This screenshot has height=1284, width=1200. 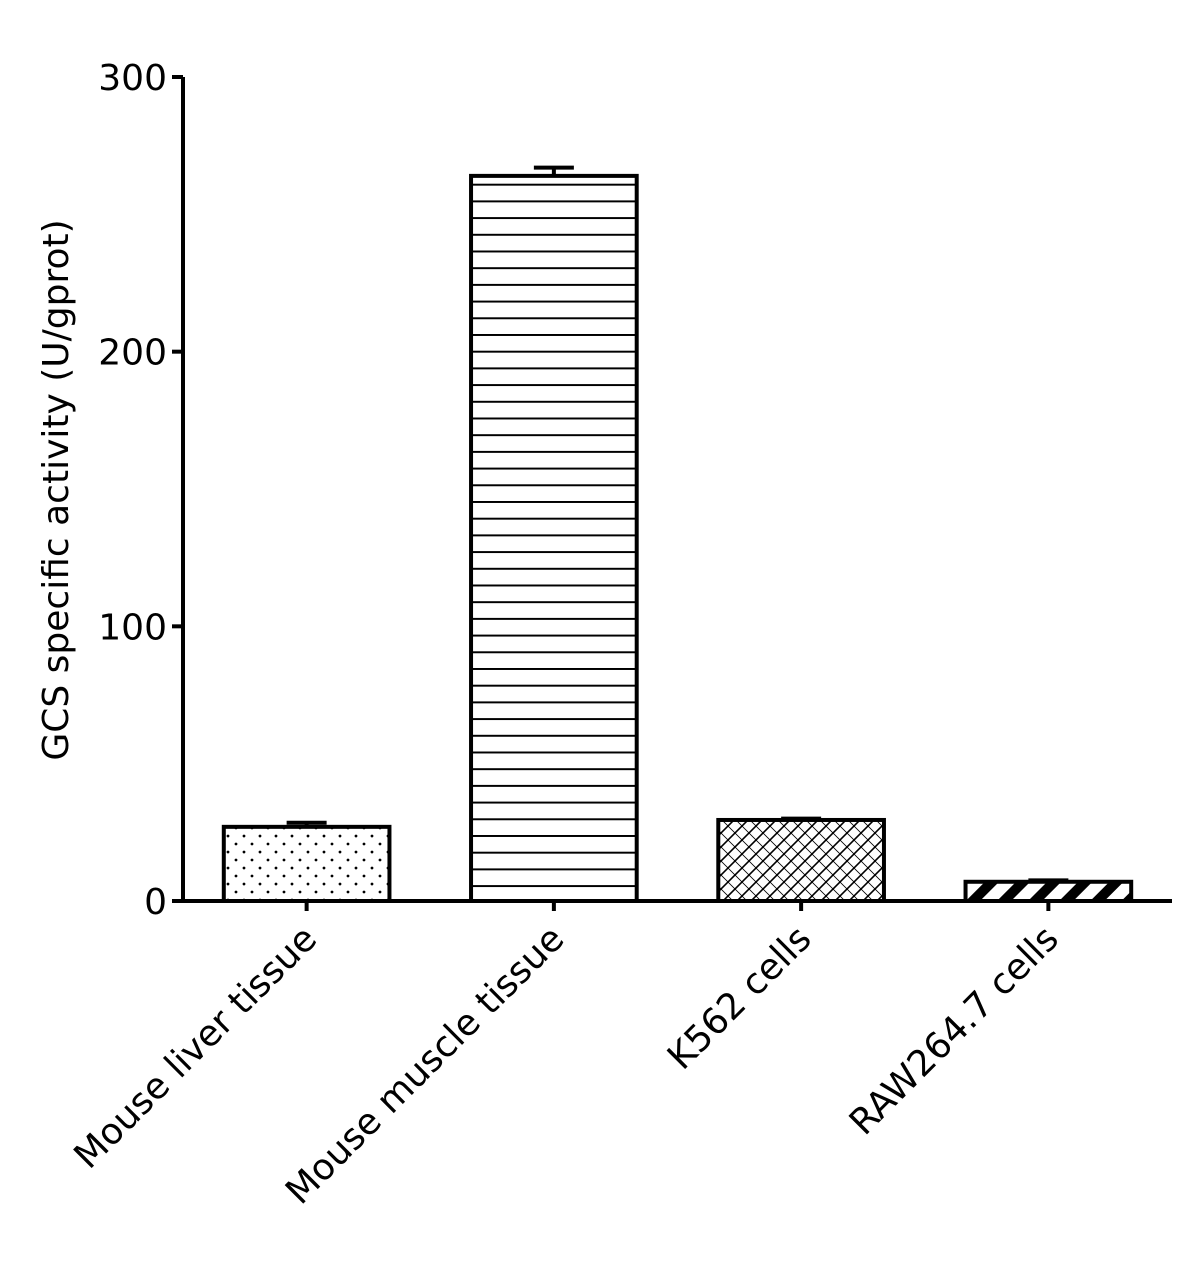 I want to click on y-tick-label: 200, so click(x=132, y=353).